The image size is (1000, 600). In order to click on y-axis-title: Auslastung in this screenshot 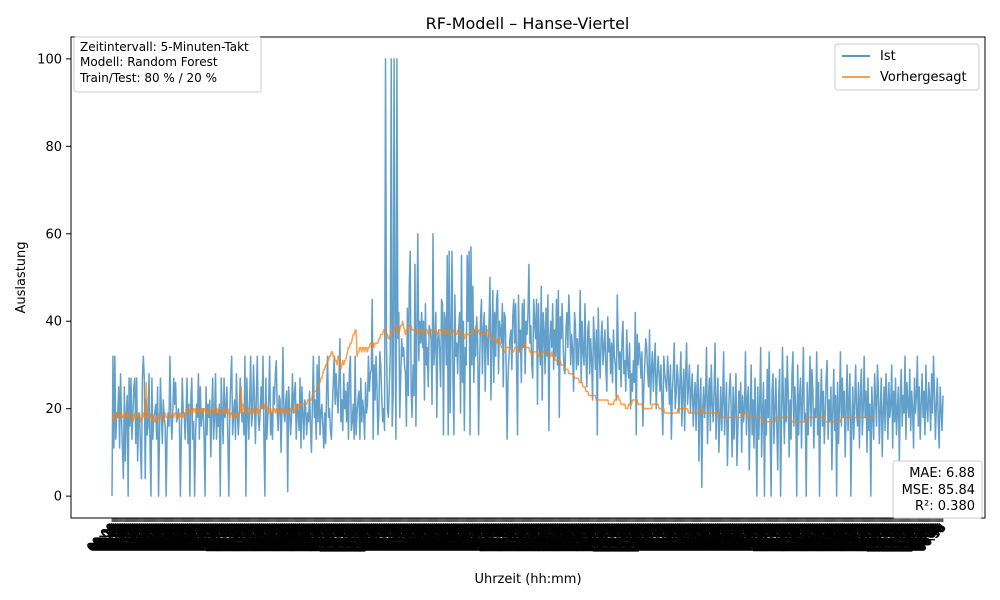, I will do `click(21, 277)`.